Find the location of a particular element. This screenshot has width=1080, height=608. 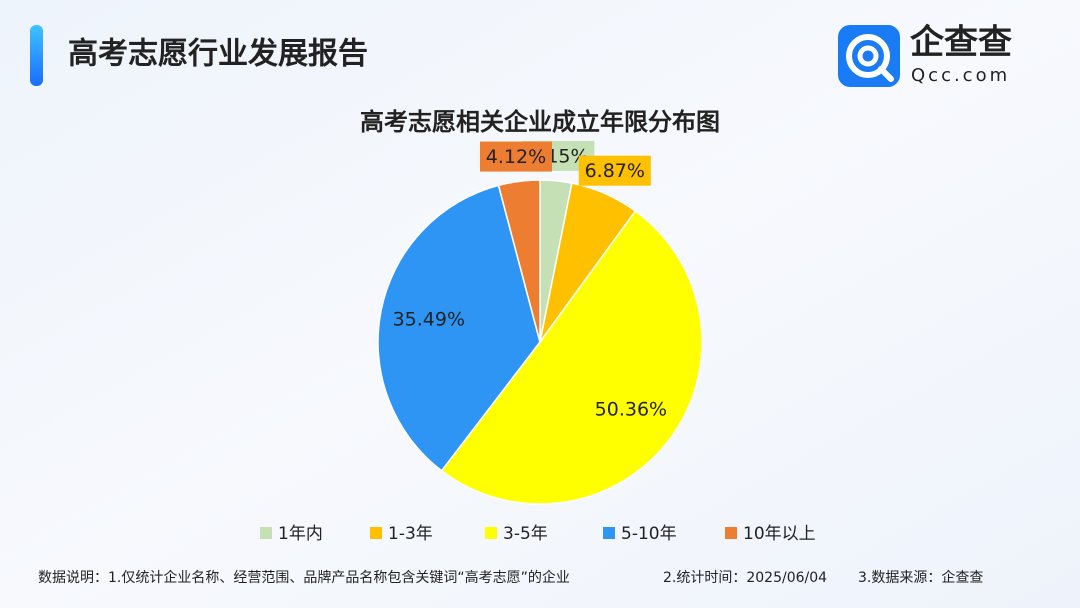

chart-title: 高考志愿相关企业成立年限分布图 is located at coordinates (540, 122).